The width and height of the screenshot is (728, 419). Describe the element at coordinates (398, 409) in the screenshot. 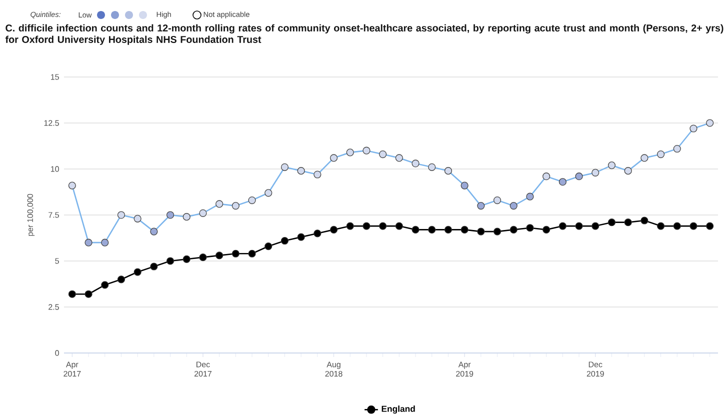

I see `legend-label: England` at that location.